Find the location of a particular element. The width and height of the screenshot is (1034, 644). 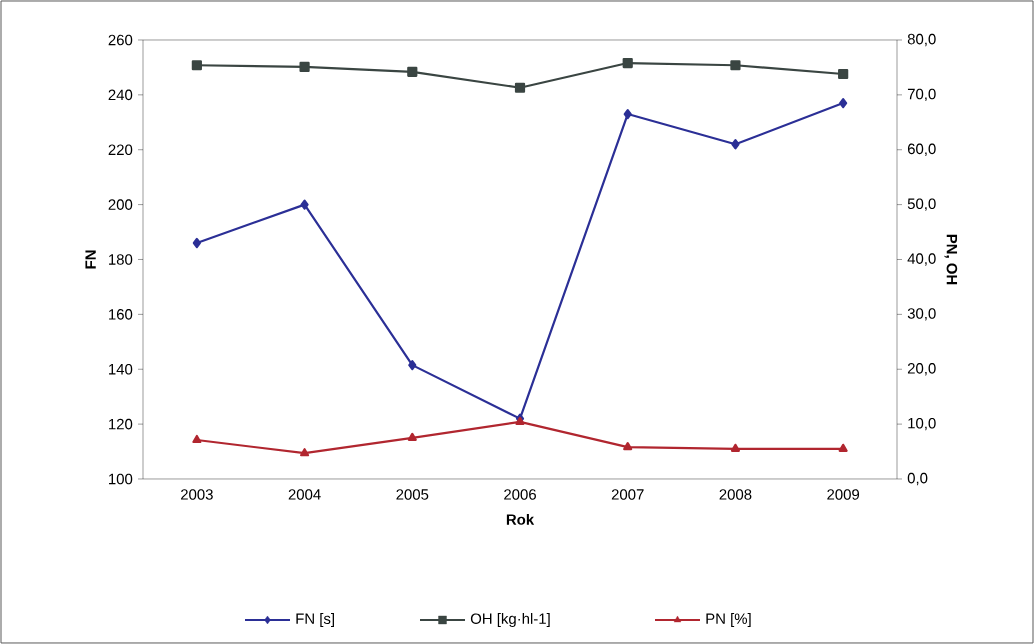

x-tick-label: 2006 is located at coordinates (520, 494).